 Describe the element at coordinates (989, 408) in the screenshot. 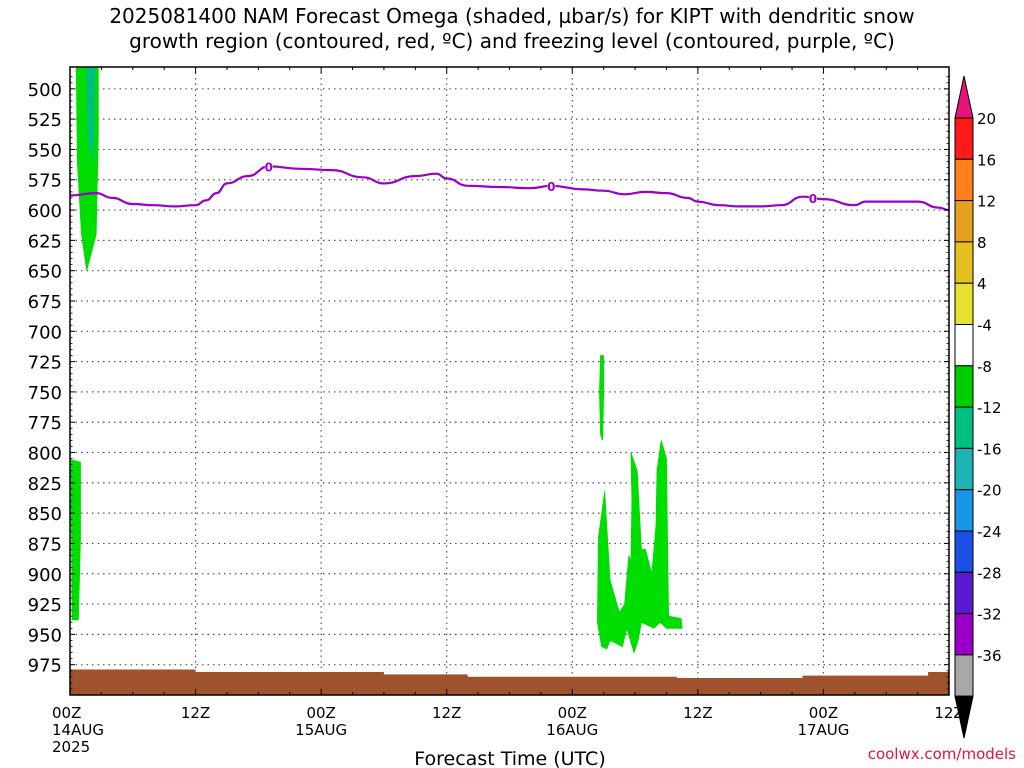

I see `colorbar-label: -12` at that location.